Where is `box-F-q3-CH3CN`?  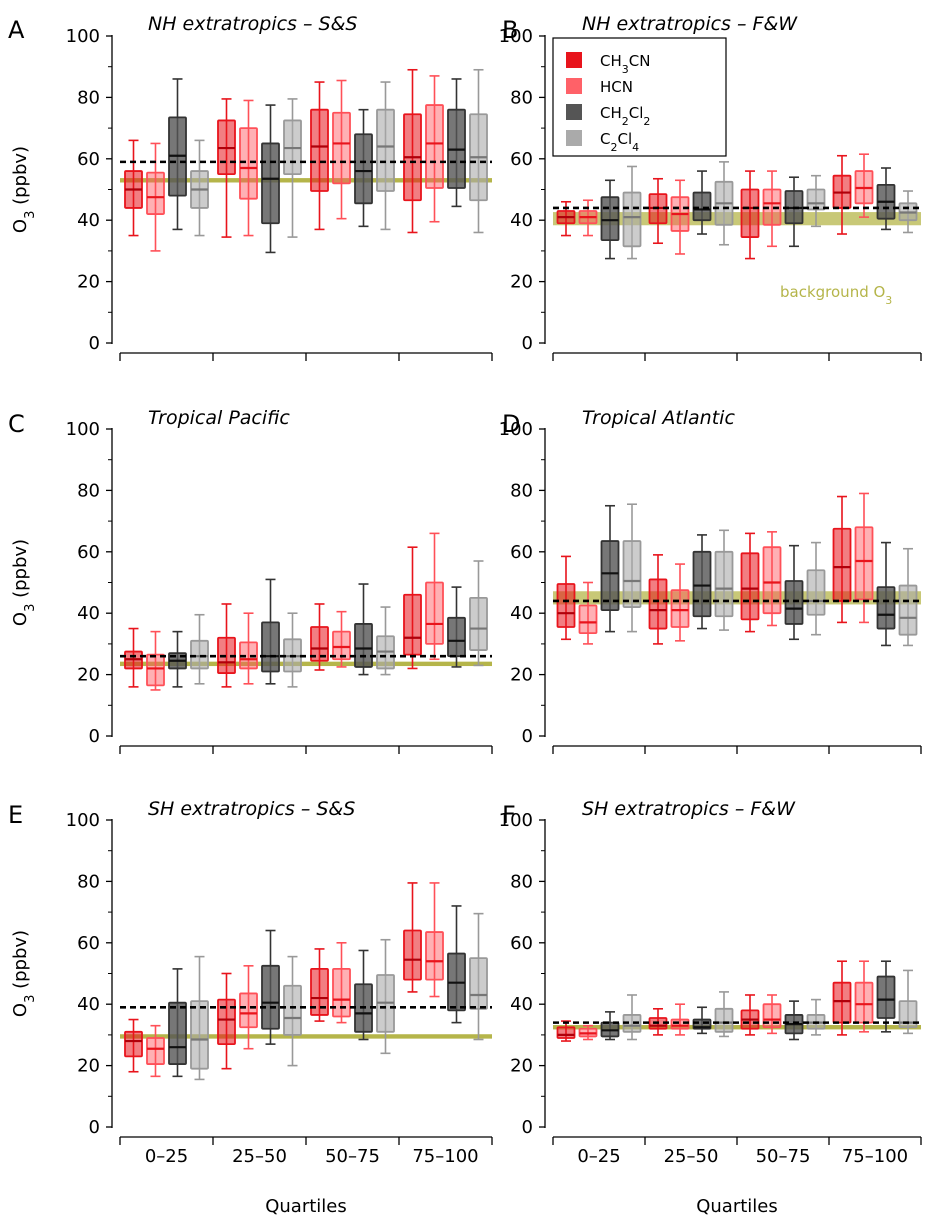 box-F-q3-CH3CN is located at coordinates (750, 1015).